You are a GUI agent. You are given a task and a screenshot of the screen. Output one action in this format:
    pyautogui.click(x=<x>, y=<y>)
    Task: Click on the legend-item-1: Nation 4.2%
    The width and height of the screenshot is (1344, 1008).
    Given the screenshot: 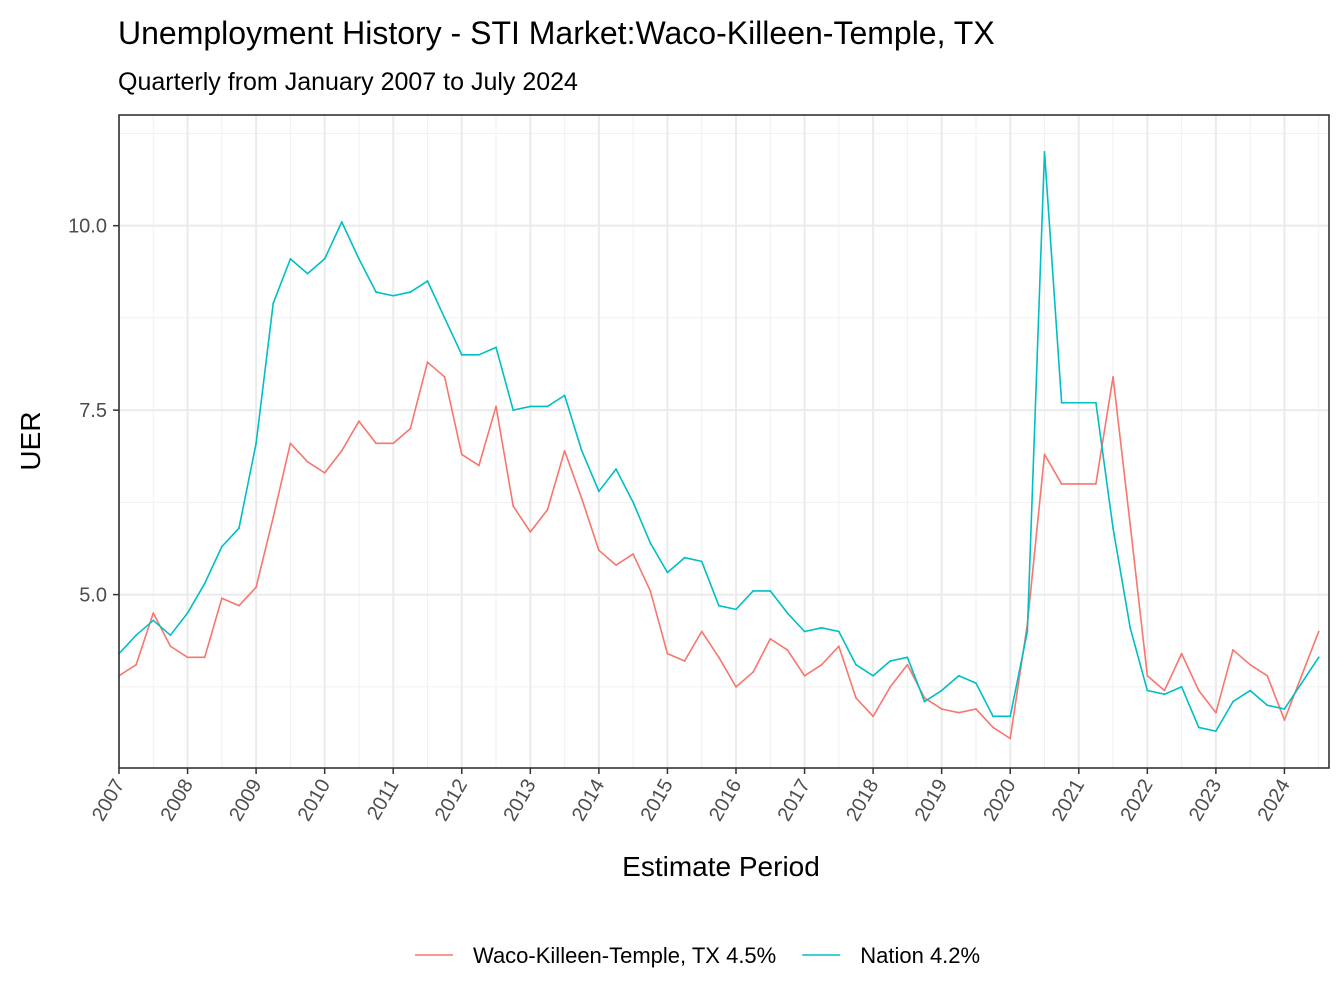 What is the action you would take?
    pyautogui.click(x=891, y=955)
    